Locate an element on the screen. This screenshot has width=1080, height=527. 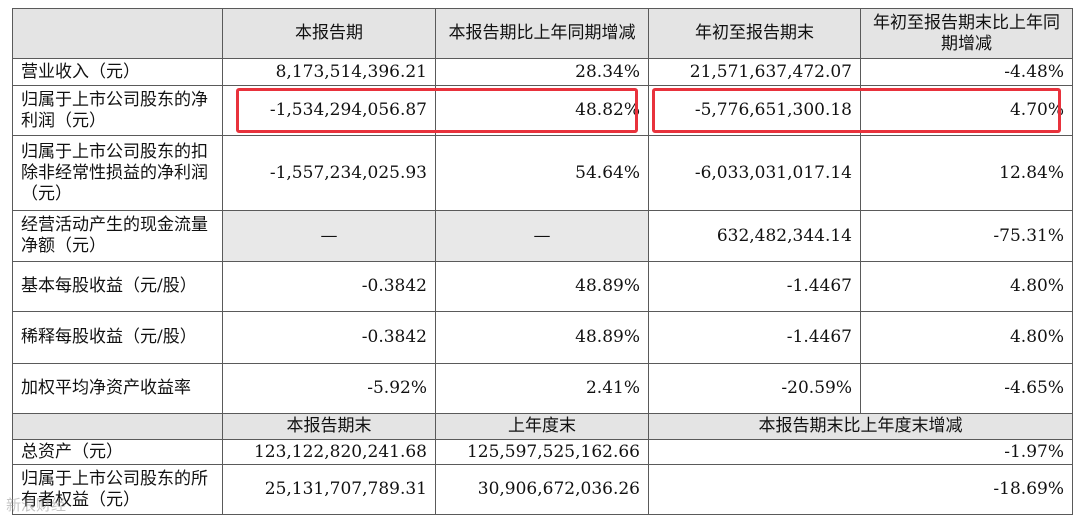
cell-value: -75.31% is located at coordinates (966, 236).